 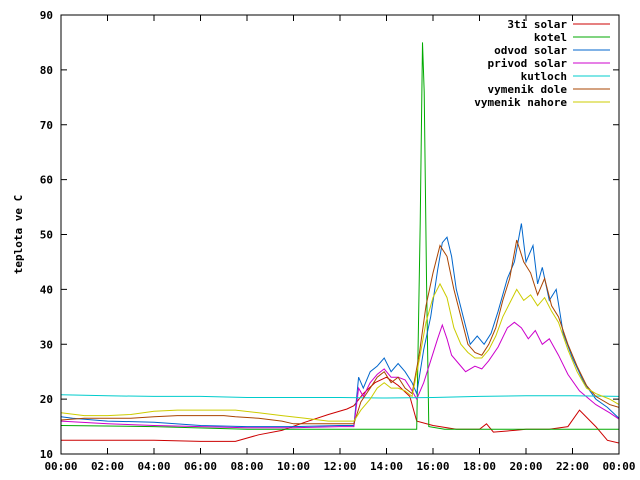 What do you see at coordinates (544, 76) in the screenshot?
I see `legend-label: kutloch` at bounding box center [544, 76].